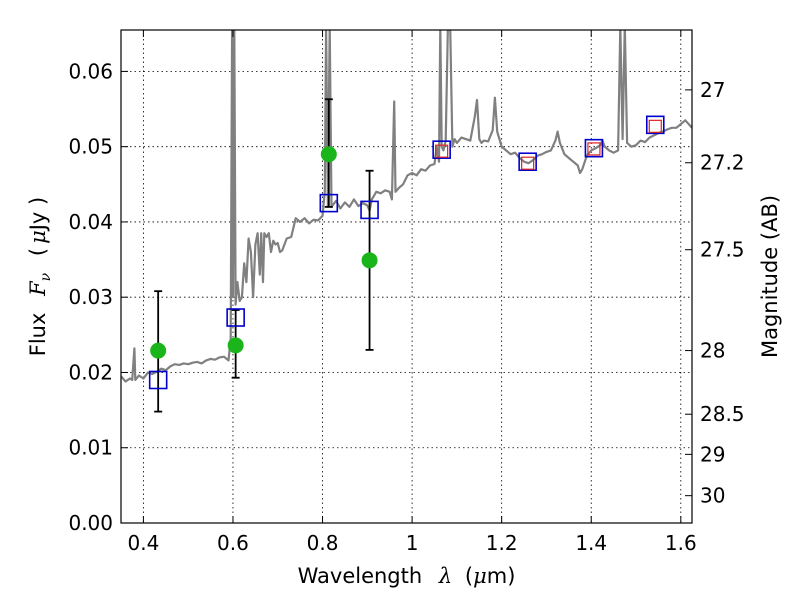  What do you see at coordinates (722, 250) in the screenshot?
I see `y2-tick-label: 27.5` at bounding box center [722, 250].